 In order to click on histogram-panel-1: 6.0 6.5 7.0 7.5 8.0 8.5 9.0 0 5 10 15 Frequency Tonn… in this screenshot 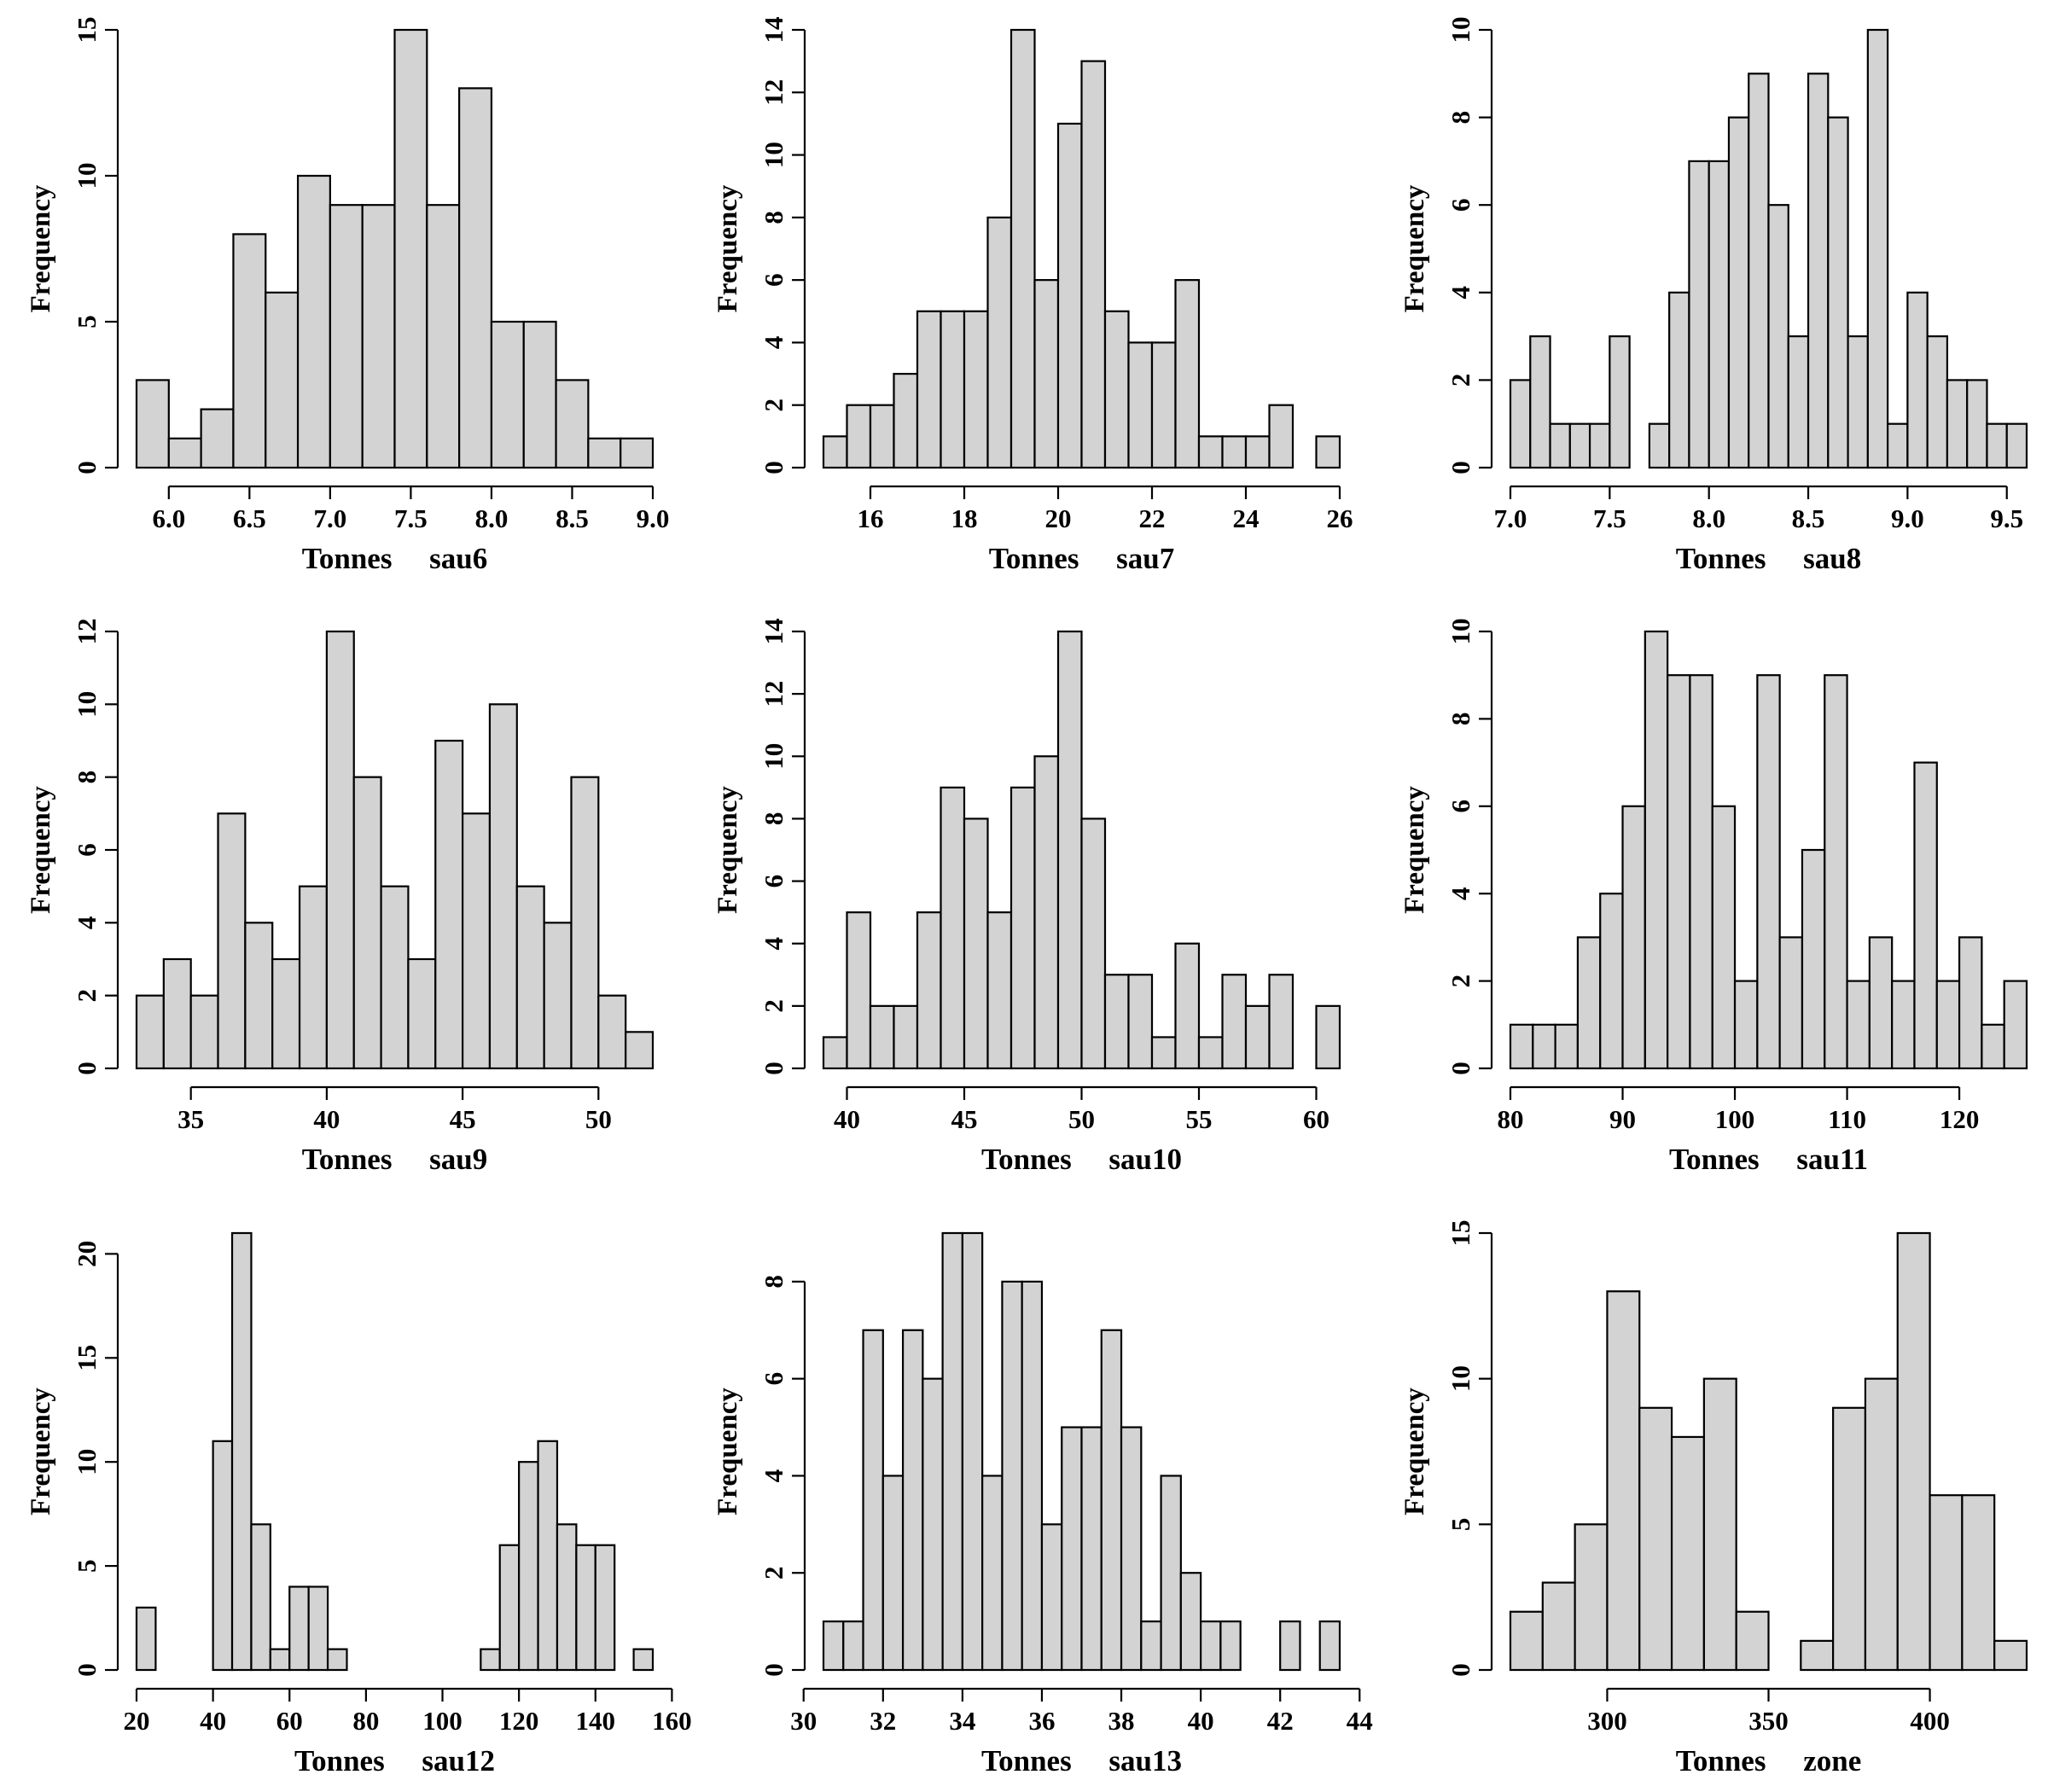, I will do `click(347, 296)`.